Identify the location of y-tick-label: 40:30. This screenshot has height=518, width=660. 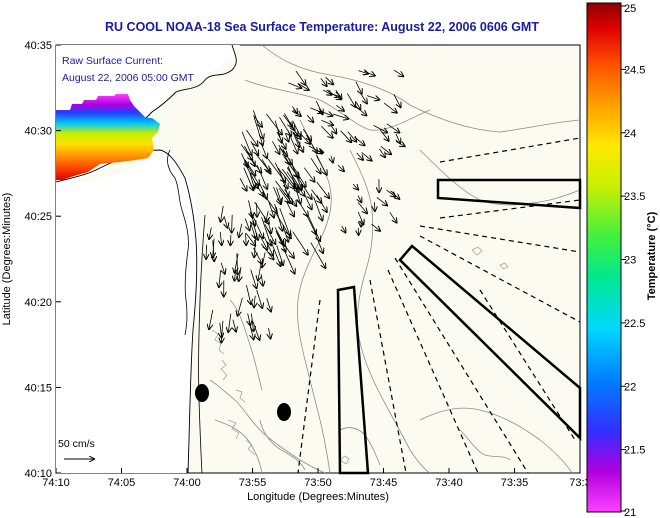
(38, 132).